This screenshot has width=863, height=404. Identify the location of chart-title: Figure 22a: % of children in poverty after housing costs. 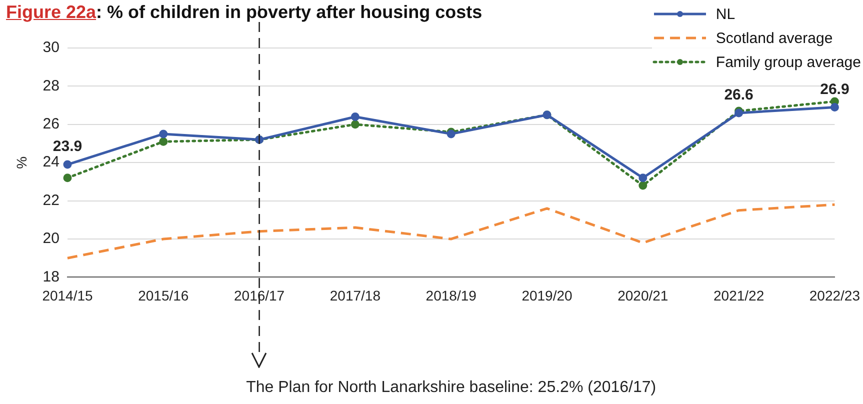
(244, 12).